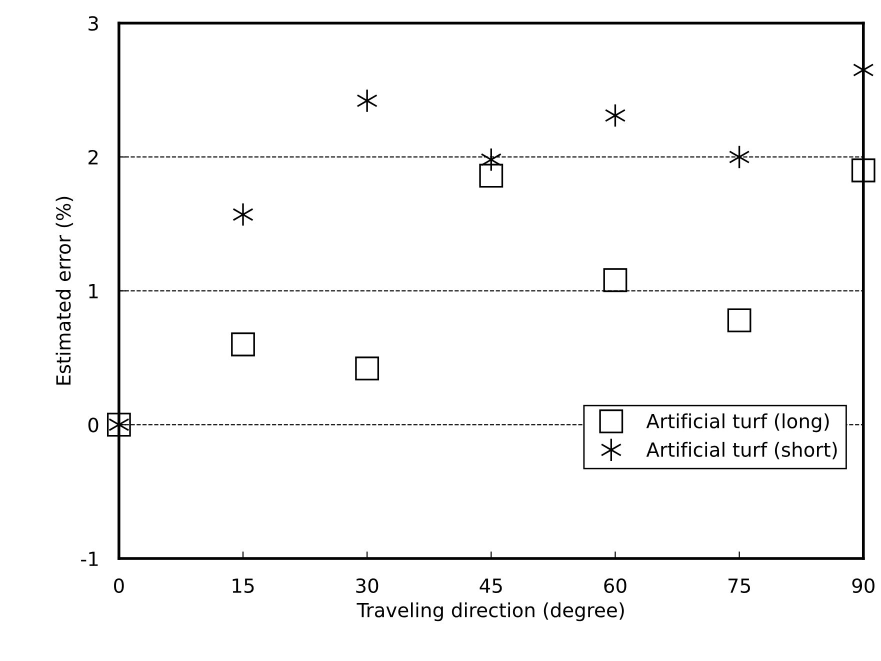 The image size is (881, 661). What do you see at coordinates (93, 291) in the screenshot?
I see `y-tick-label: 1` at bounding box center [93, 291].